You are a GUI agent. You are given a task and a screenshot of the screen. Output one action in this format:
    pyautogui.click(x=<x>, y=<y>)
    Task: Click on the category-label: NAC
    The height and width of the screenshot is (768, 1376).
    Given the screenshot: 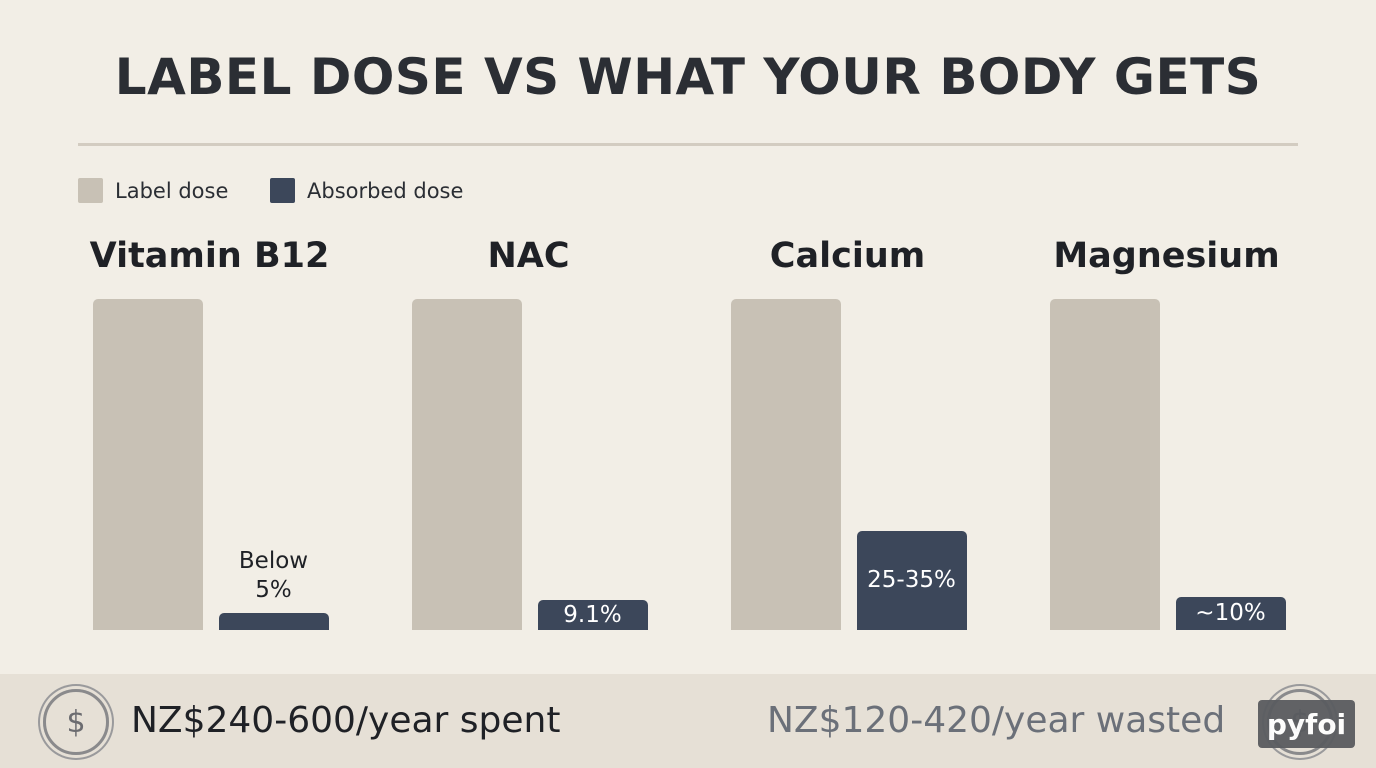 What is the action you would take?
    pyautogui.click(x=528, y=256)
    